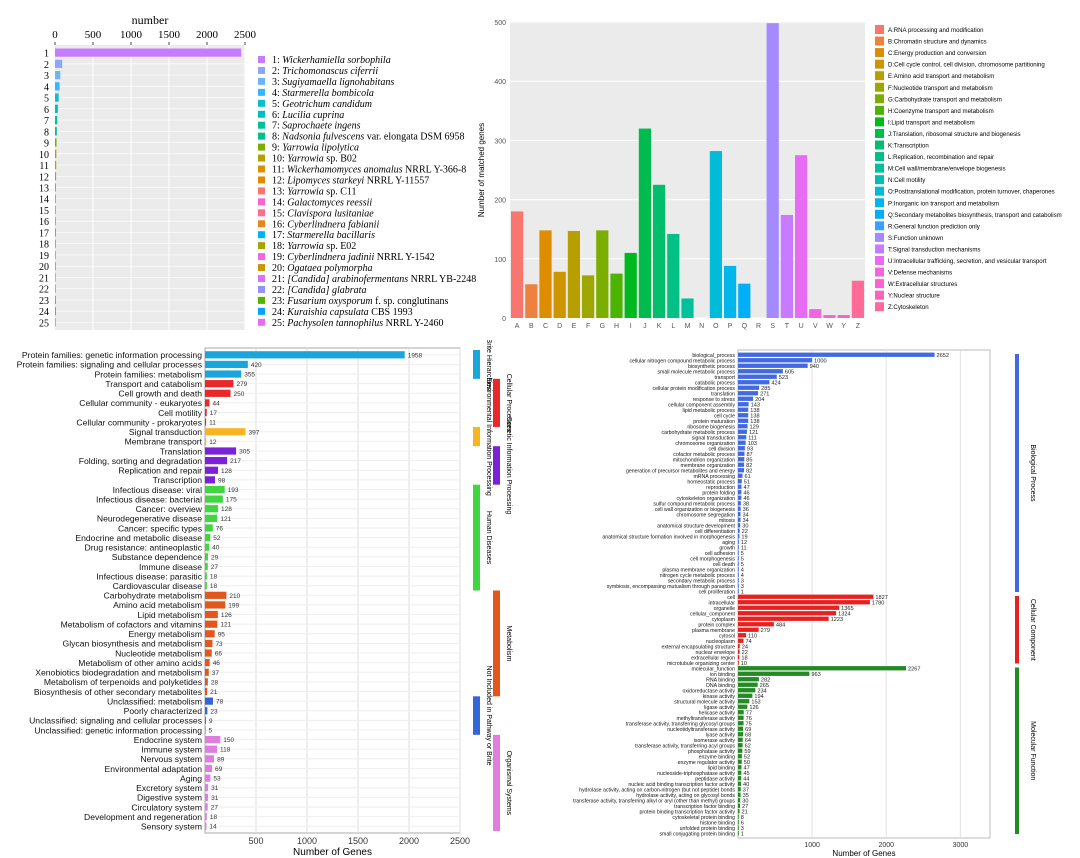 The width and height of the screenshot is (1080, 858). Describe the element at coordinates (755, 702) in the screenshot. I see `value-label: 153` at that location.